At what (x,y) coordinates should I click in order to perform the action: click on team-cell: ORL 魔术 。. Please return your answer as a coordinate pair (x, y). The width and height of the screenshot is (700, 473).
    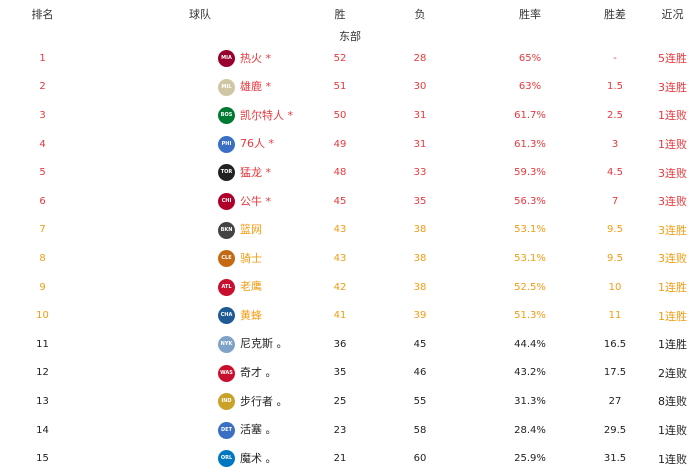
    Looking at the image, I should click on (200, 458).